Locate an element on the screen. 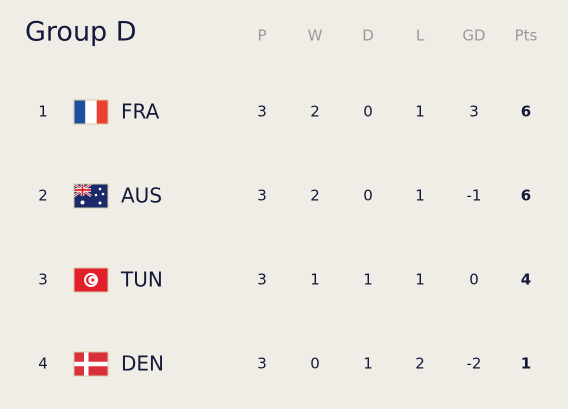 This screenshot has width=568, height=409. flag-aus is located at coordinates (91, 195).